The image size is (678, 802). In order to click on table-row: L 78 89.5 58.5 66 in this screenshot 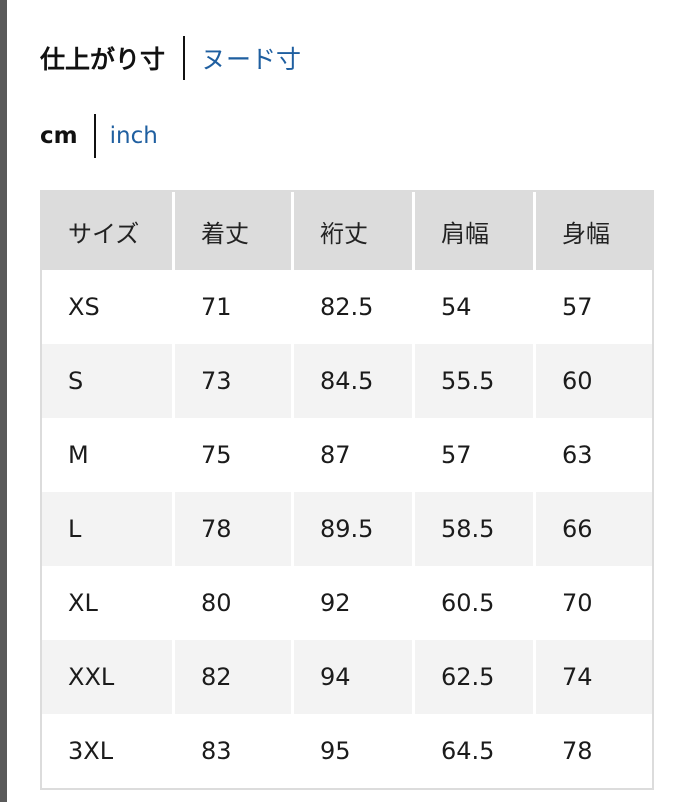, I will do `click(347, 529)`.